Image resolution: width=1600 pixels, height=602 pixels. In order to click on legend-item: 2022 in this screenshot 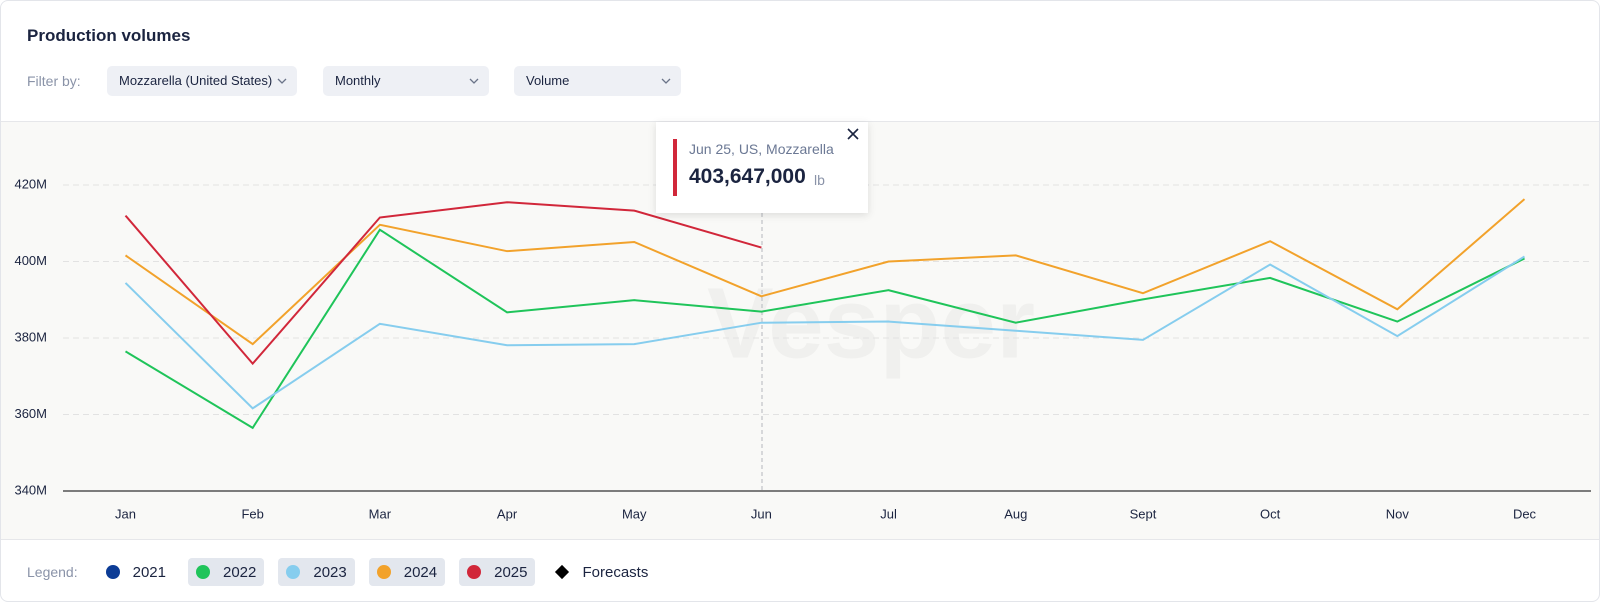, I will do `click(226, 572)`.